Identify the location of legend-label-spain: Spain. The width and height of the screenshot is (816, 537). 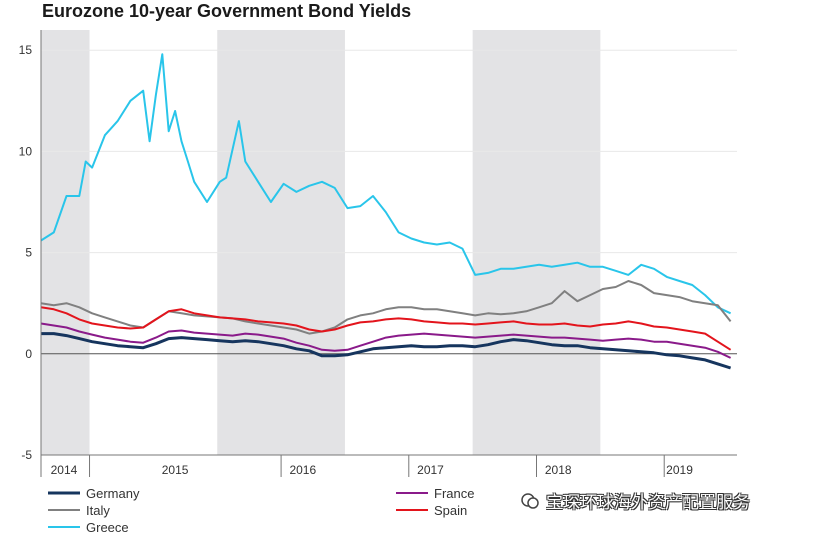
(450, 510).